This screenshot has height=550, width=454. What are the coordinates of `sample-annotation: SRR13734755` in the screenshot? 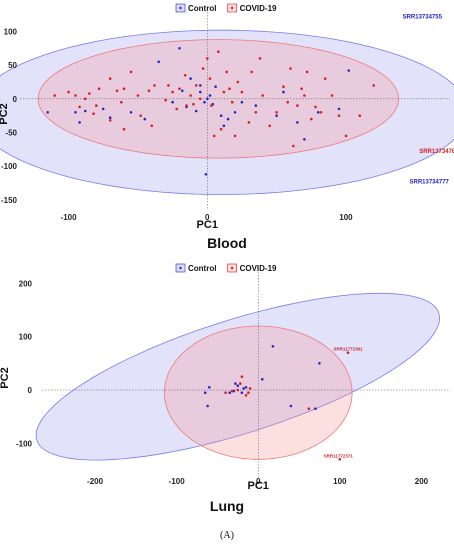 It's located at (423, 17).